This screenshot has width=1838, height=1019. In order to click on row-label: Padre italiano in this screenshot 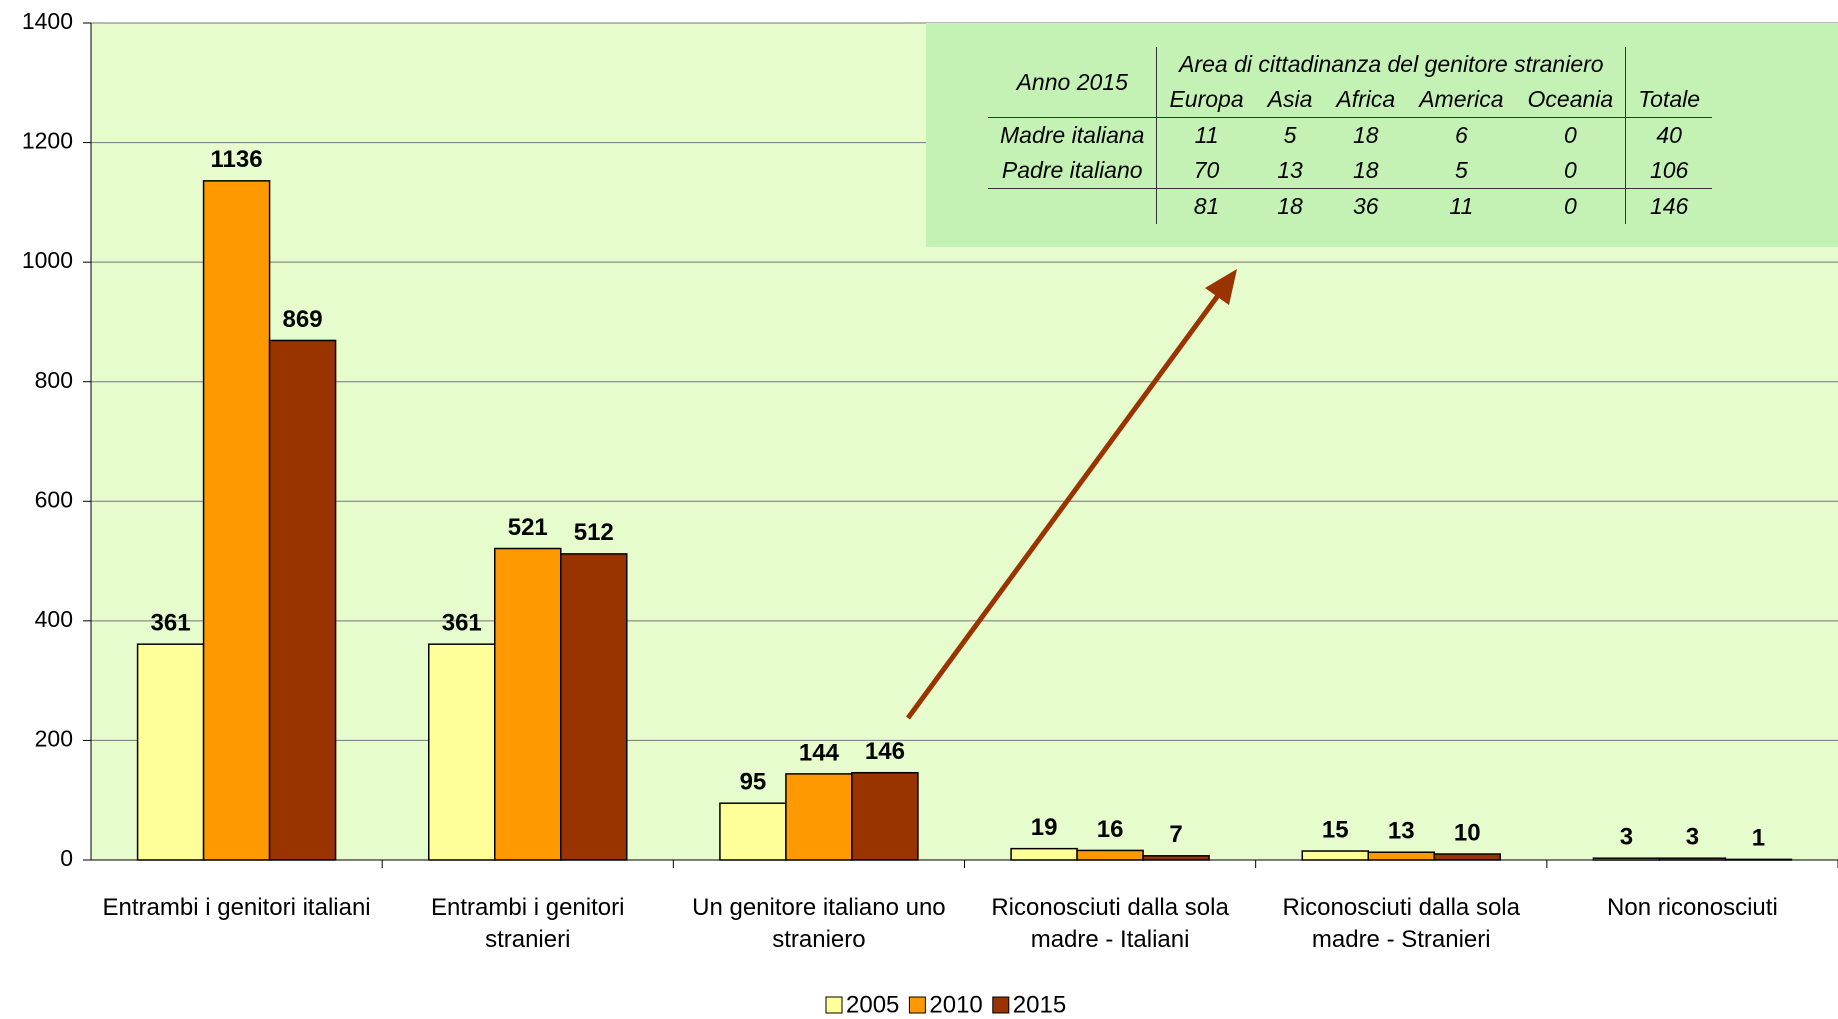, I will do `click(1072, 170)`.